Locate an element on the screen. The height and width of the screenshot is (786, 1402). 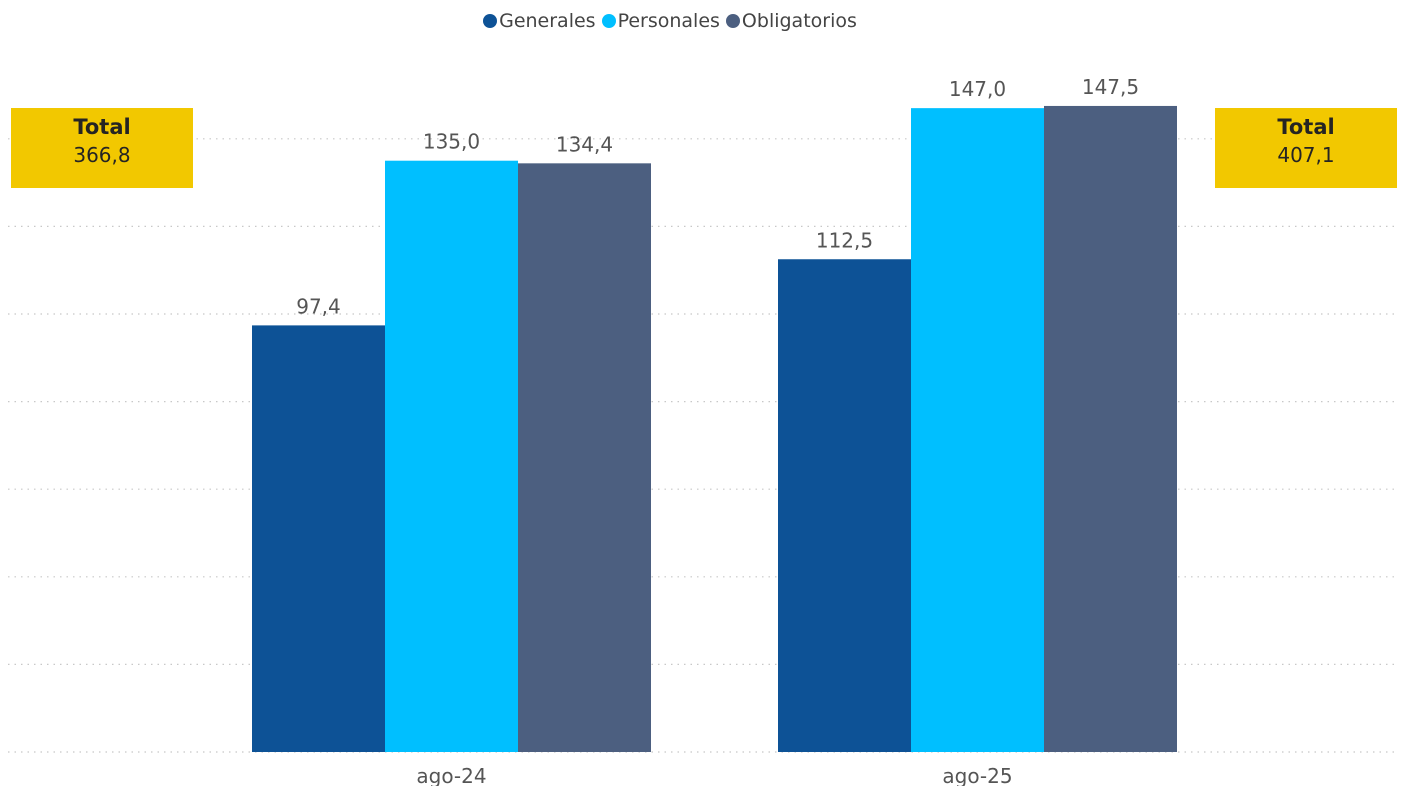
legend-label: Personales is located at coordinates (668, 21).